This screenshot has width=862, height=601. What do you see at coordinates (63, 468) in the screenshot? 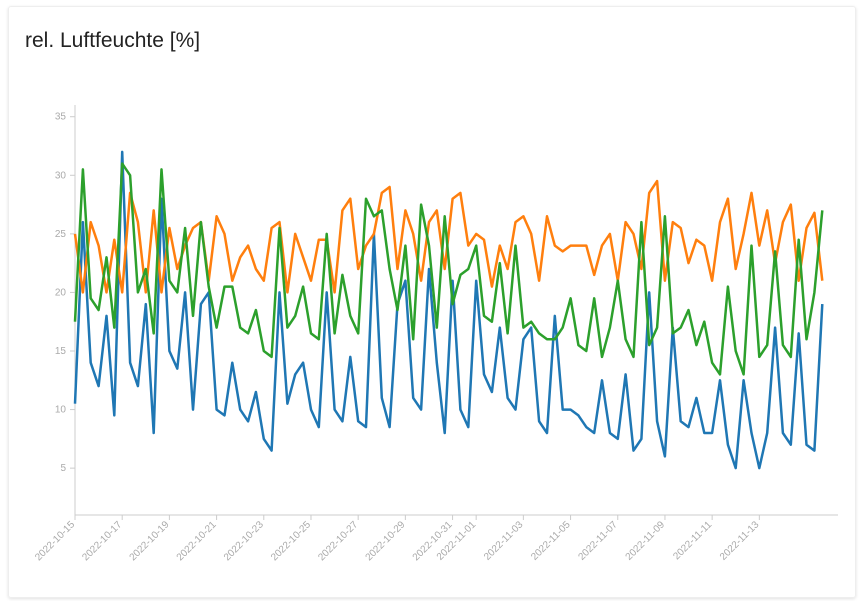
I see `y-tick-label: 5` at bounding box center [63, 468].